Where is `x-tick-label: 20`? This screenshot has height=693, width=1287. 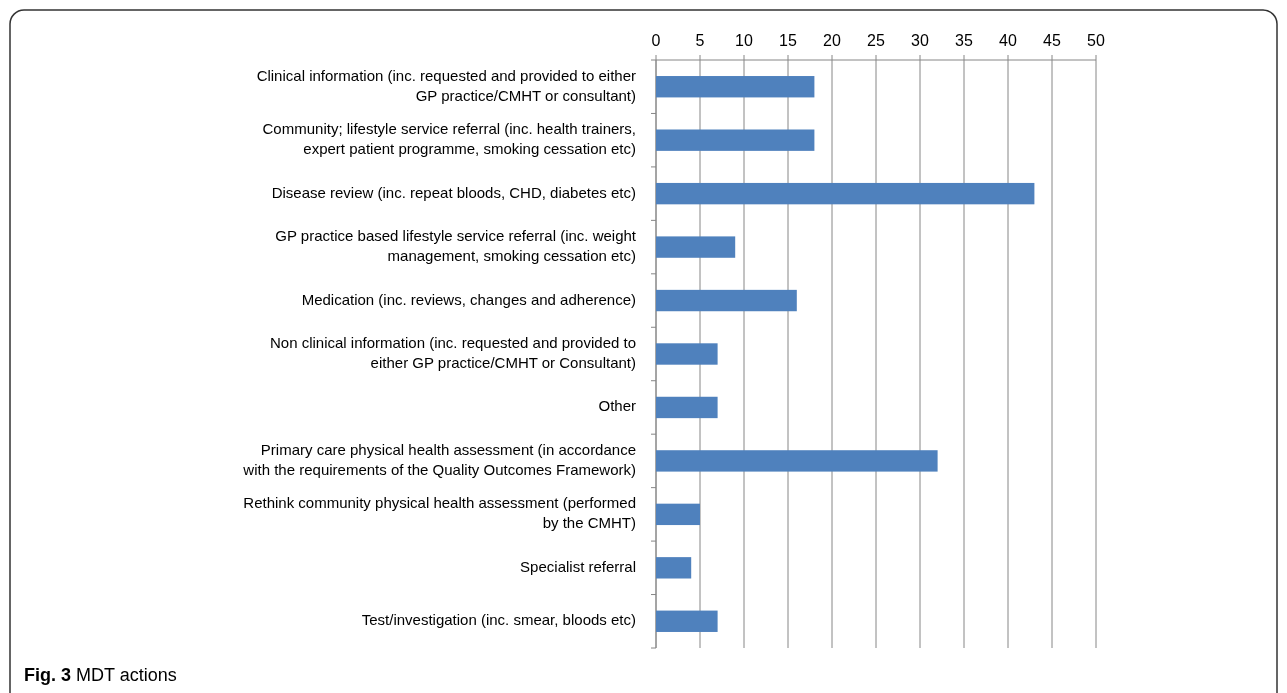 x-tick-label: 20 is located at coordinates (832, 40).